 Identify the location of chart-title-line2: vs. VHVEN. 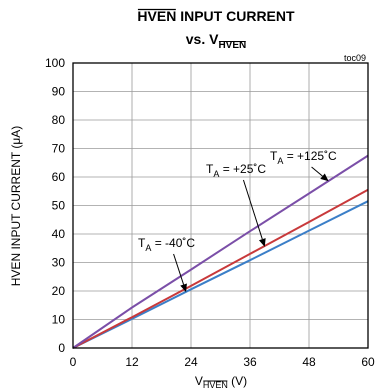
(216, 41).